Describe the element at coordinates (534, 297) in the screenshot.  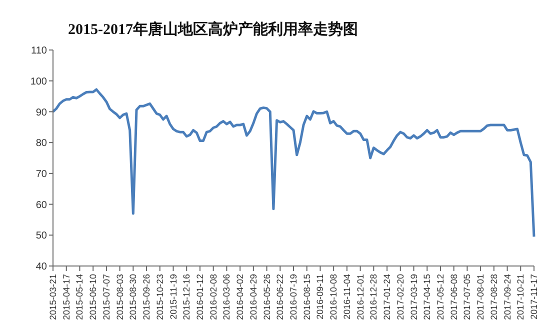
I see `x-tick-label: 2017-11-17` at that location.